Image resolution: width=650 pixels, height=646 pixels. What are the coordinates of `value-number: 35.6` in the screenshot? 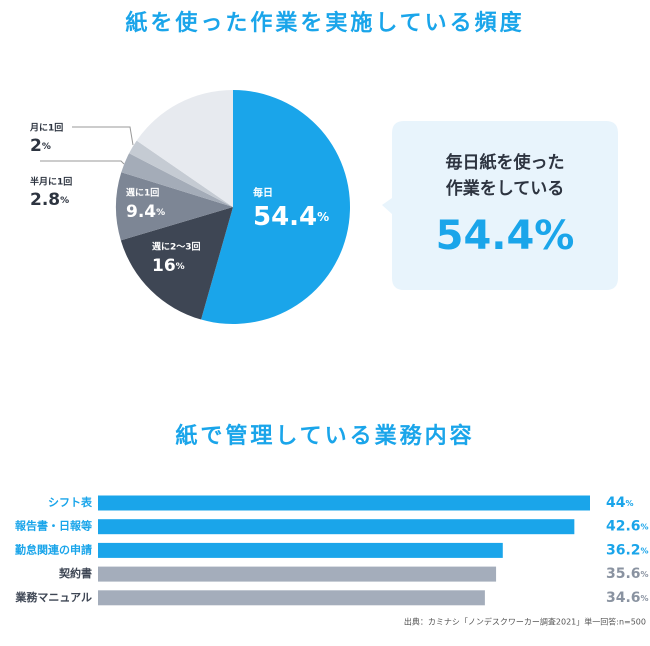 It's located at (623, 574).